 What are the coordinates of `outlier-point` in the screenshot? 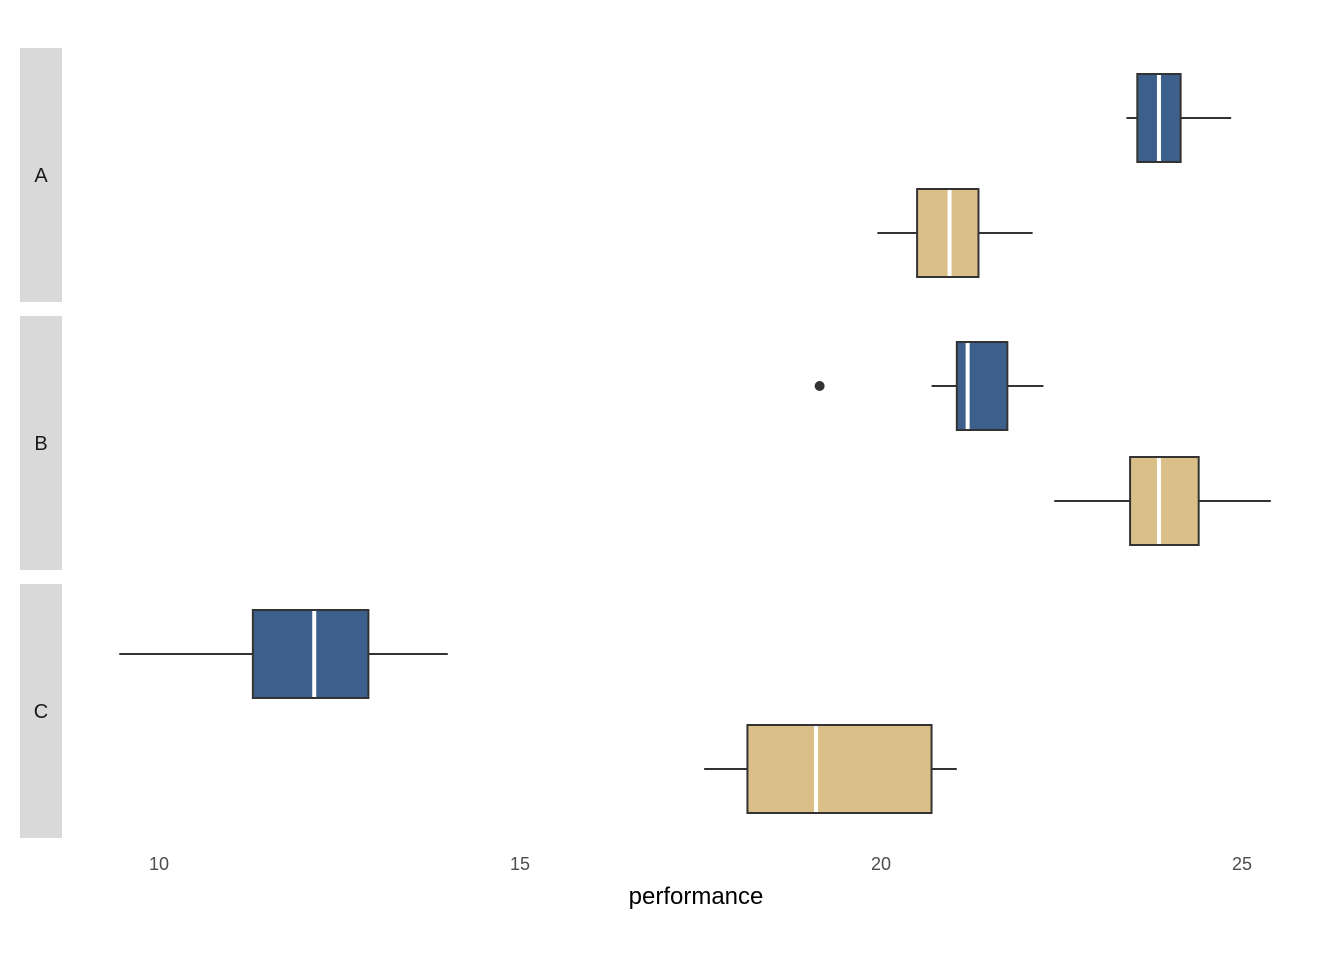 It's located at (819, 386).